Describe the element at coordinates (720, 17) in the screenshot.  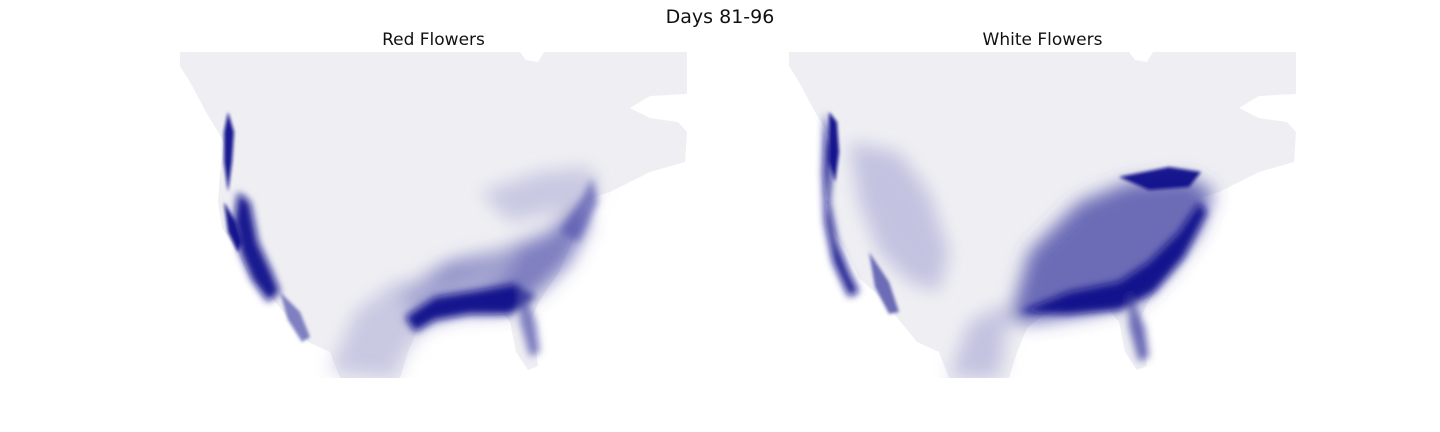
I see `figure-title: Days 81-96` at that location.